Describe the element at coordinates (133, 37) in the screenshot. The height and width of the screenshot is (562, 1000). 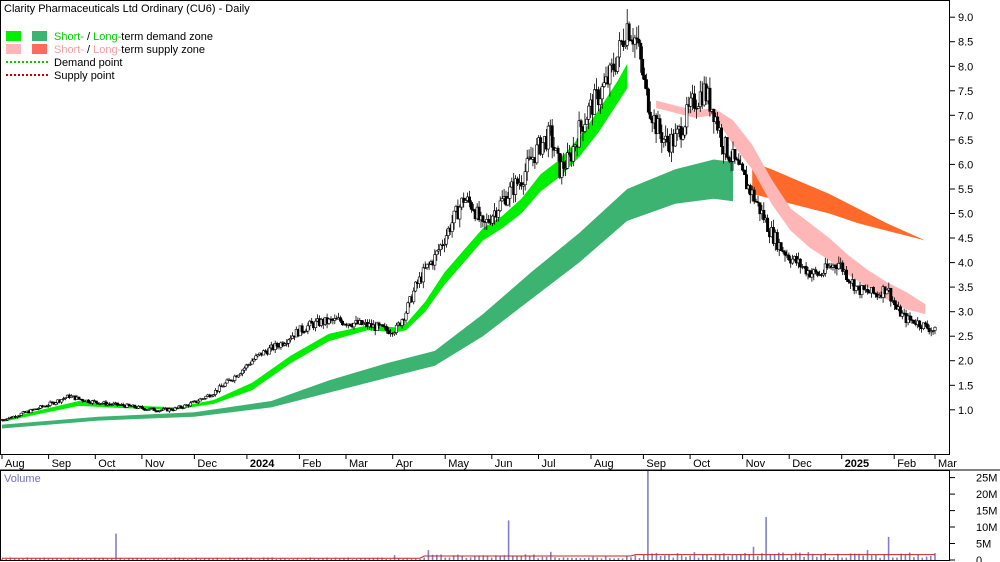
I see `legend-demand-zone-label: Short- / Long-term demand zone` at that location.